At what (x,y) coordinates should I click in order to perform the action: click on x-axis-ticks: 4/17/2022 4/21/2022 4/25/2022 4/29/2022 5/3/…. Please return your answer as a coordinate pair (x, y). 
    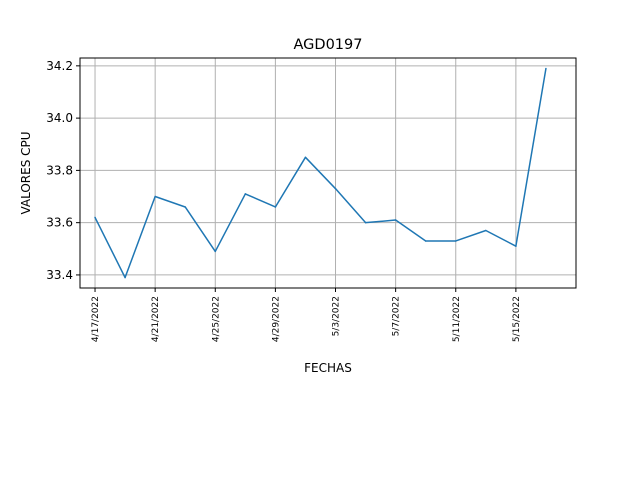
    Looking at the image, I should click on (306, 315).